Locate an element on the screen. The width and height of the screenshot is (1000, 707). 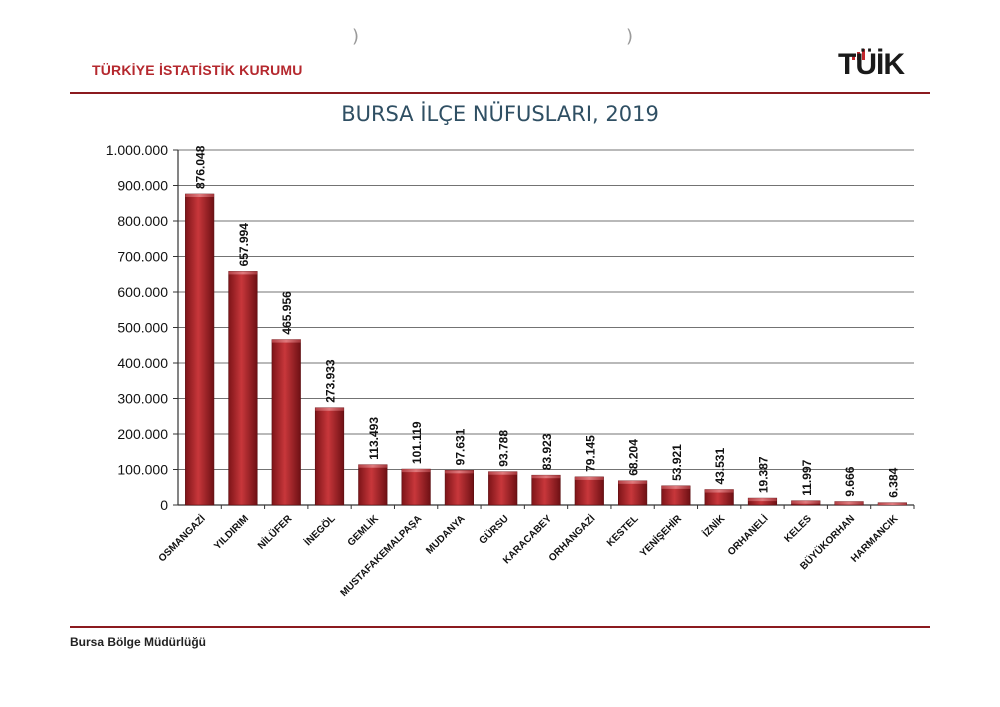
y-tick-label: 700.000 is located at coordinates (142, 257).